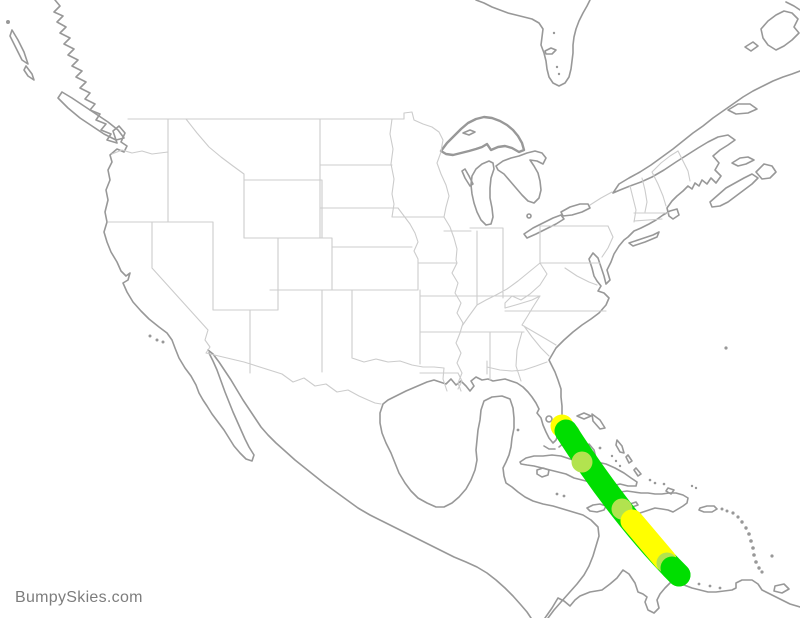 The height and width of the screenshot is (618, 800). I want to click on jamaica, so click(596, 508).